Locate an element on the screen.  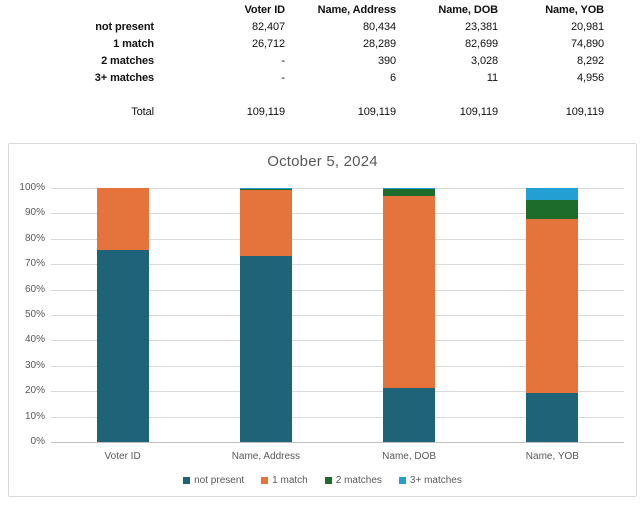
bar-name-address is located at coordinates (265, 315).